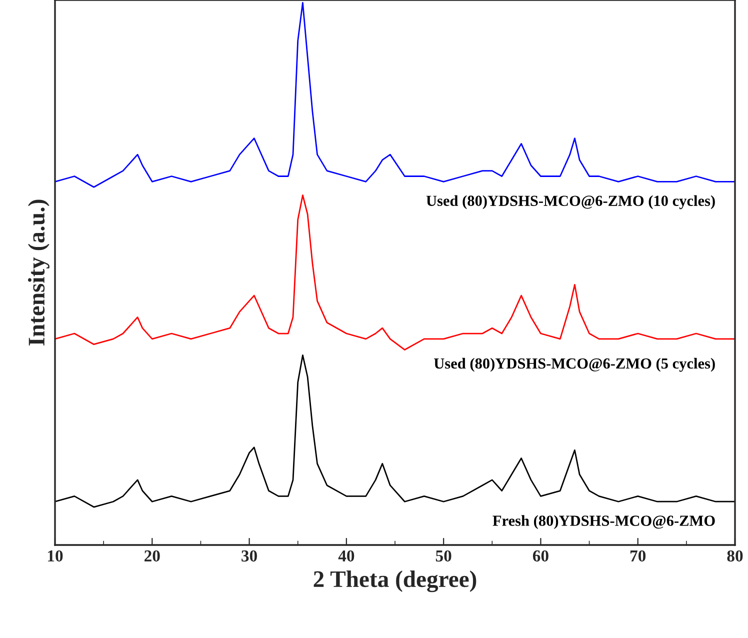 Image resolution: width=748 pixels, height=638 pixels. Describe the element at coordinates (346, 556) in the screenshot. I see `x-tick-label: 40` at that location.